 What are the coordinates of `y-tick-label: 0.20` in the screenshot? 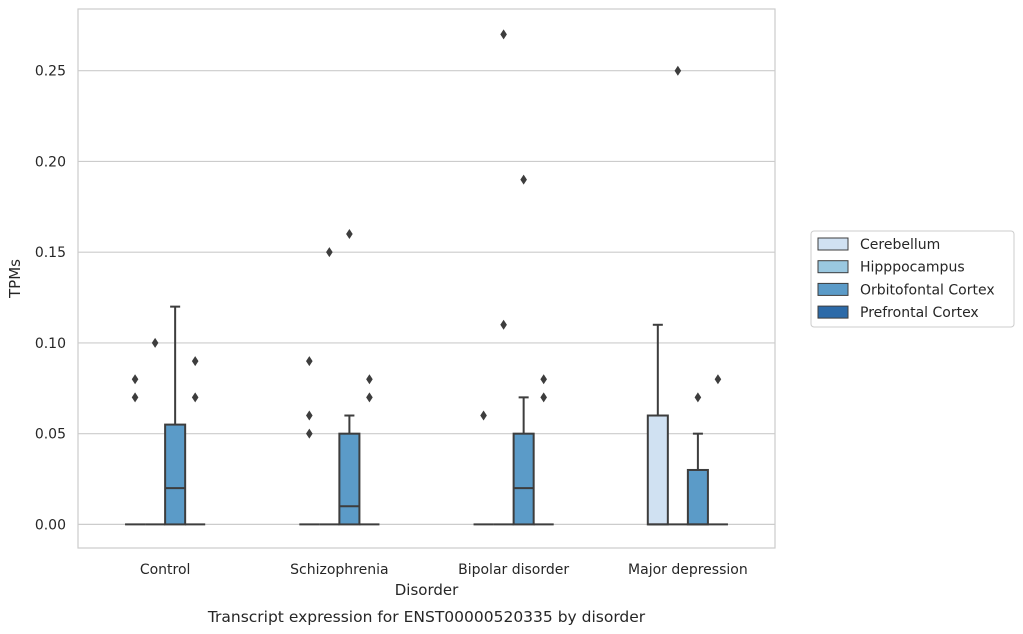 It's located at (50, 162).